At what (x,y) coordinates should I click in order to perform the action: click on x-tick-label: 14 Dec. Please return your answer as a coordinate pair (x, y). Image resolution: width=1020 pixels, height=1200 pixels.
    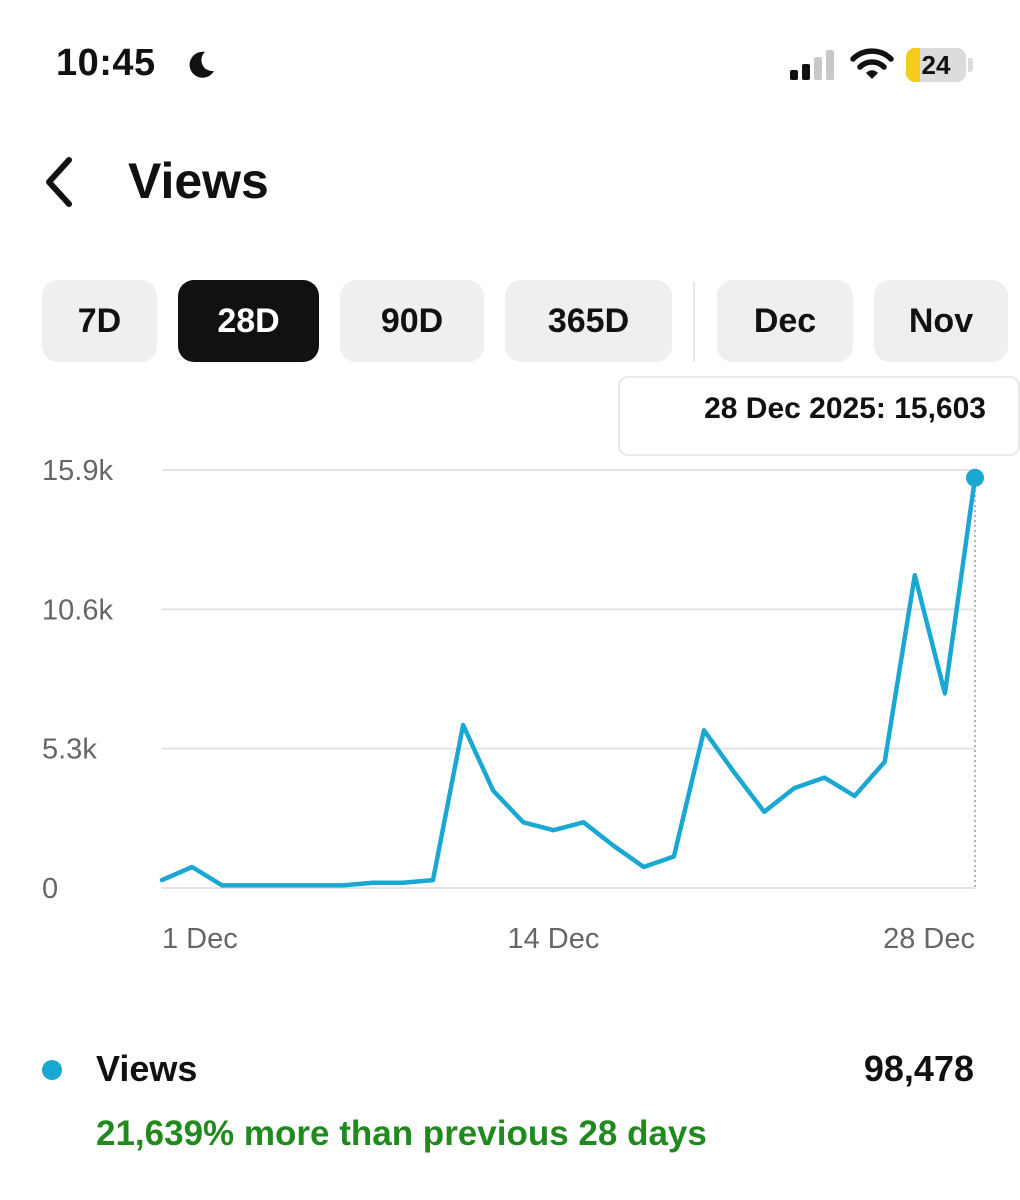
    Looking at the image, I should click on (553, 939).